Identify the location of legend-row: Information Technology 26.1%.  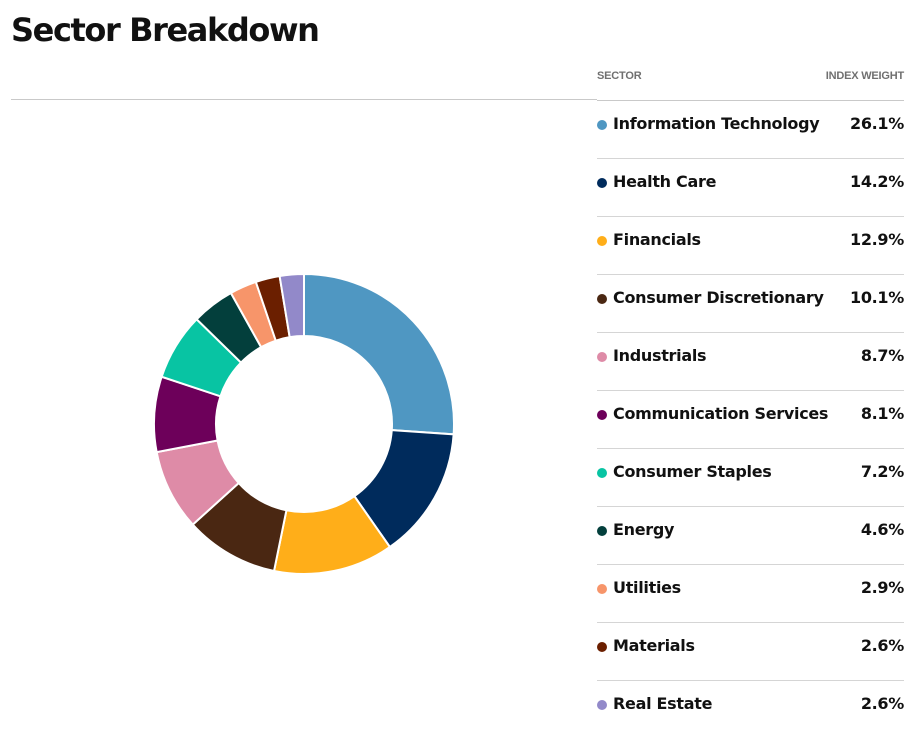
(750, 130).